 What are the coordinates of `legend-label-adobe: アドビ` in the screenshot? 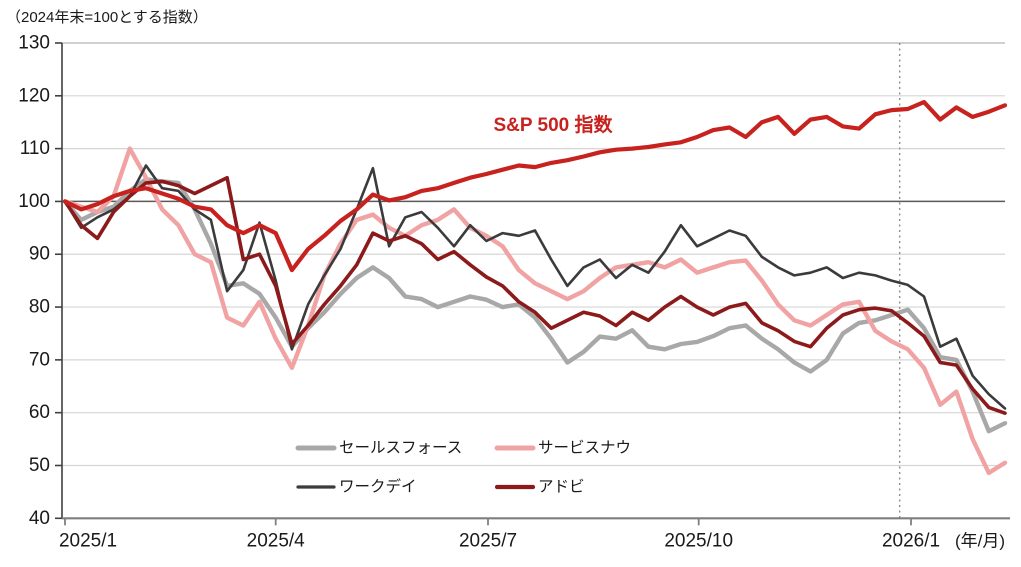 It's located at (561, 487).